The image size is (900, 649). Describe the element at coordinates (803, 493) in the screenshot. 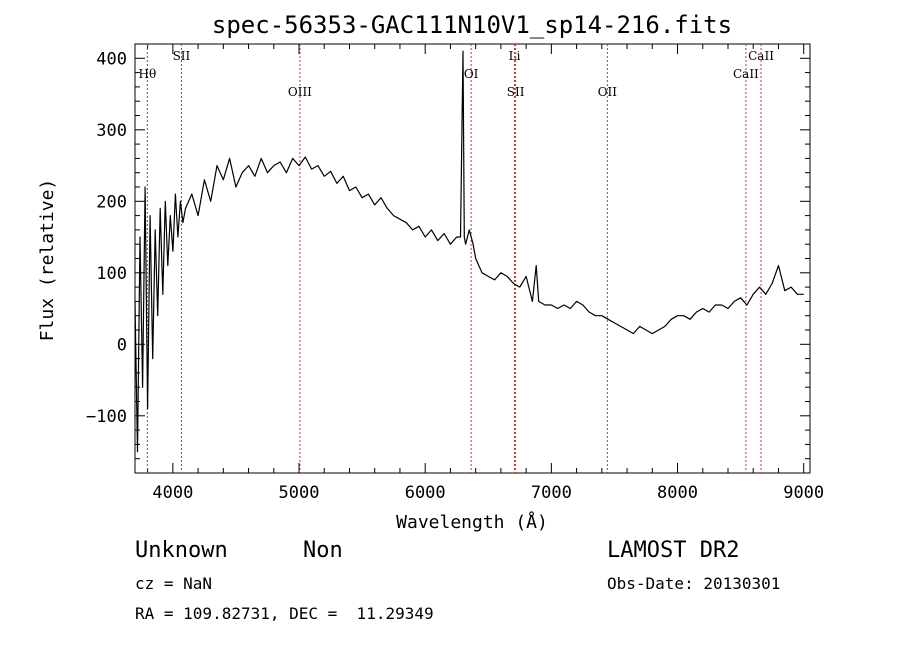

I see `x-tick-label: 9000` at that location.